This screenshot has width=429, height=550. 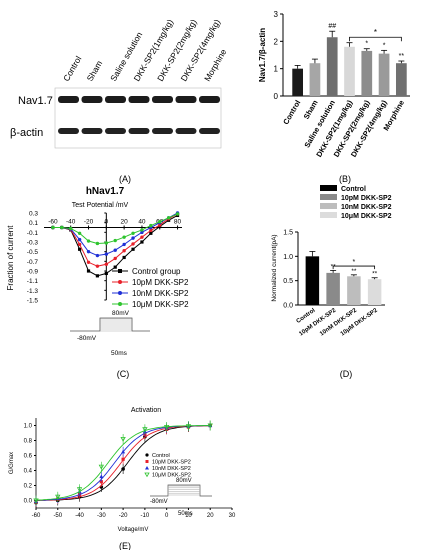 I want to click on chart-e-title: Activation, so click(x=146, y=410).